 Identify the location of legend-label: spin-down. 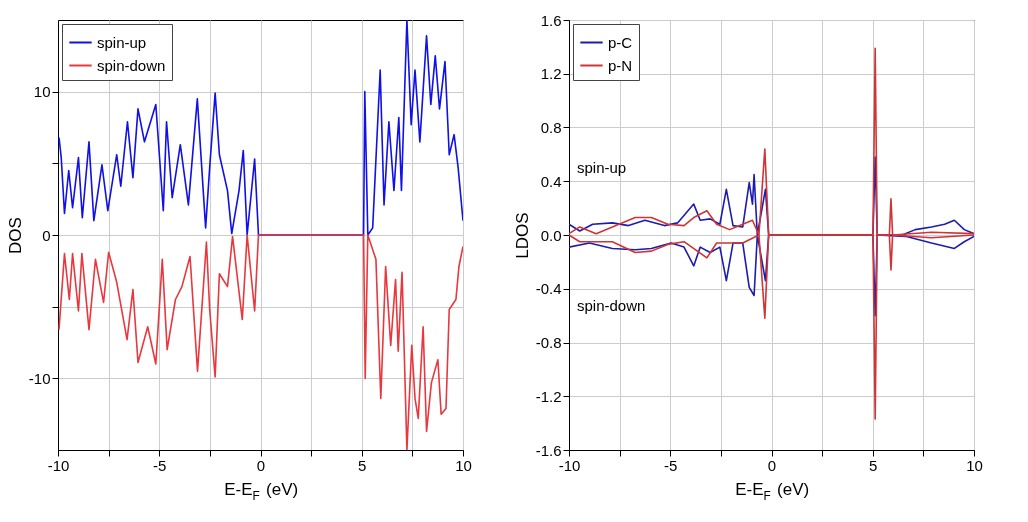
(131, 65).